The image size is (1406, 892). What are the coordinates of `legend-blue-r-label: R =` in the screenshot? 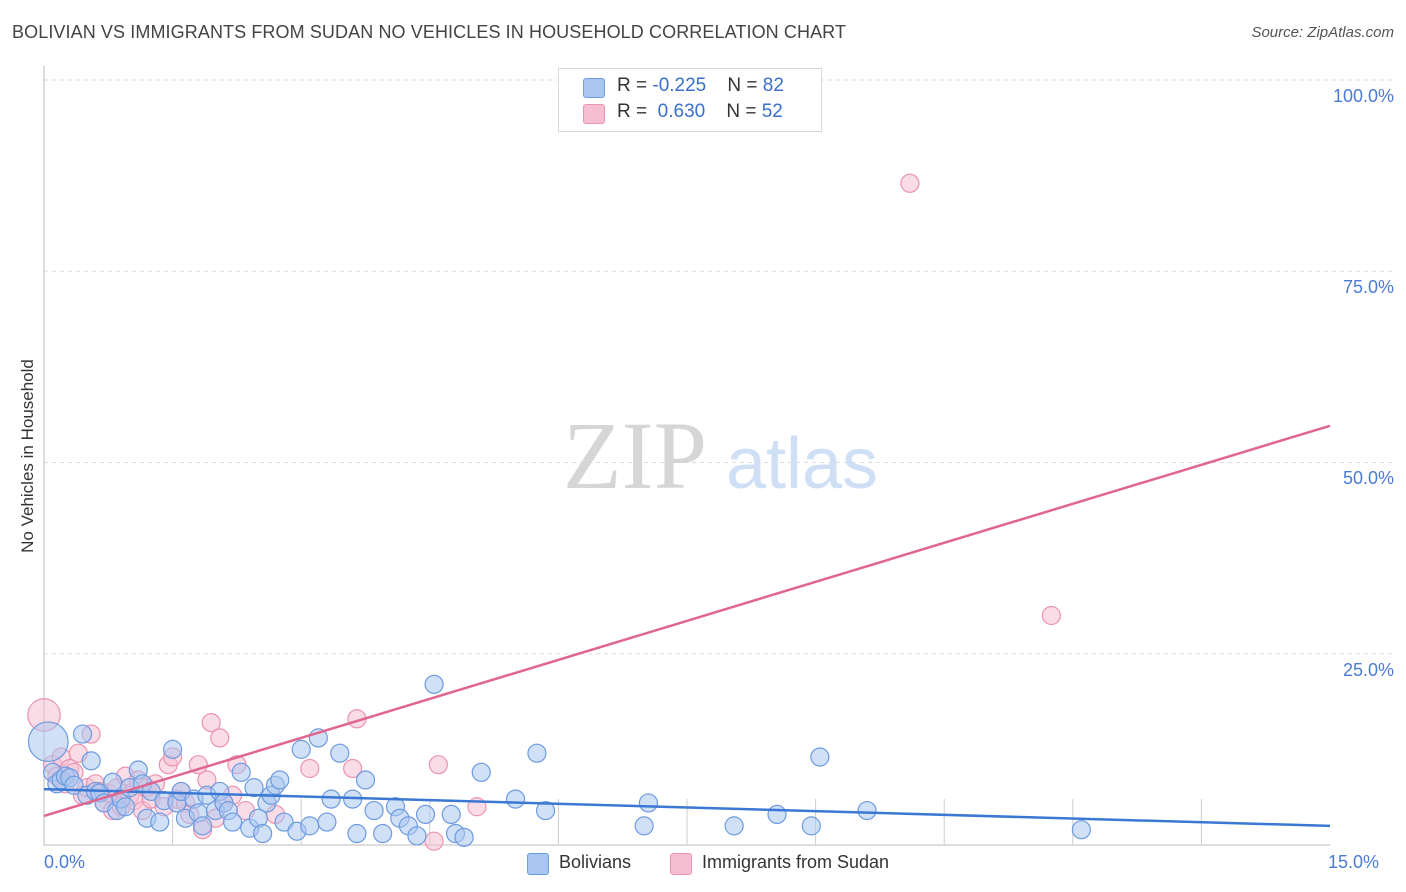 It's located at (635, 85).